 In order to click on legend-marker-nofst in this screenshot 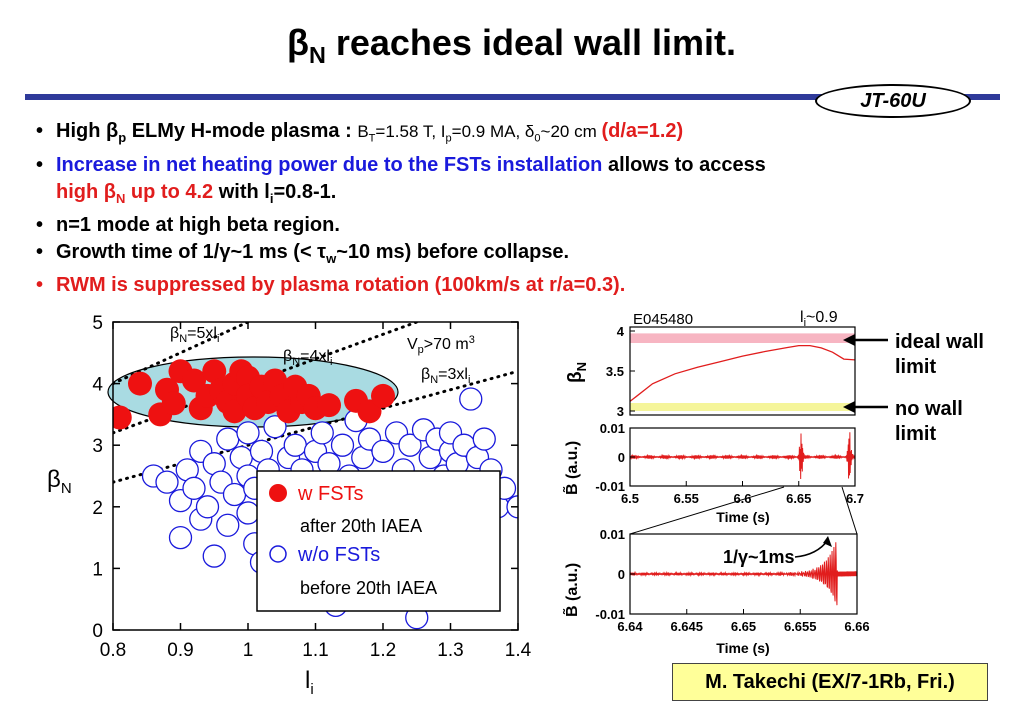, I will do `click(278, 554)`.